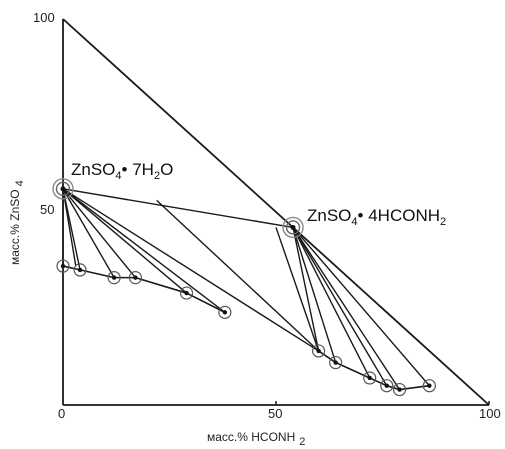 This screenshot has width=505, height=449. Describe the element at coordinates (44, 17) in the screenshot. I see `y-tick-100: 100` at that location.